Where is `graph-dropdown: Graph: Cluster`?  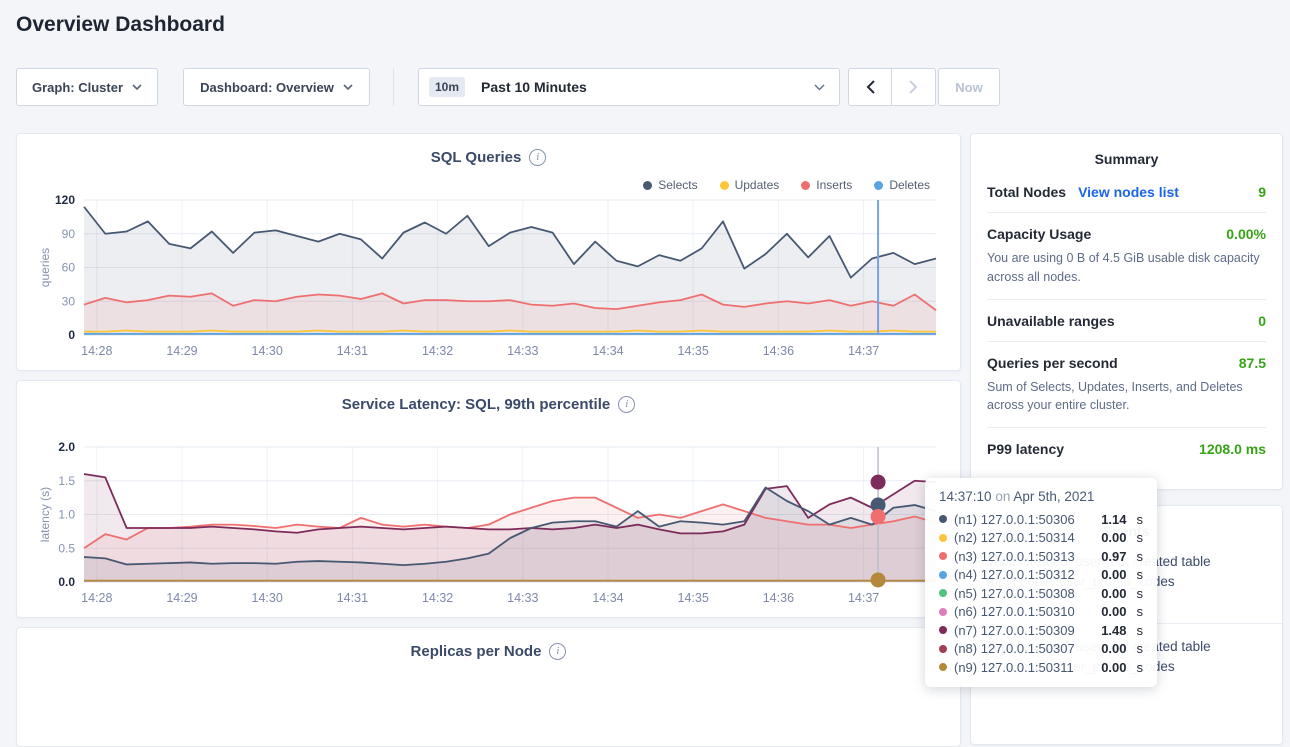 graph-dropdown: Graph: Cluster is located at coordinates (87, 87).